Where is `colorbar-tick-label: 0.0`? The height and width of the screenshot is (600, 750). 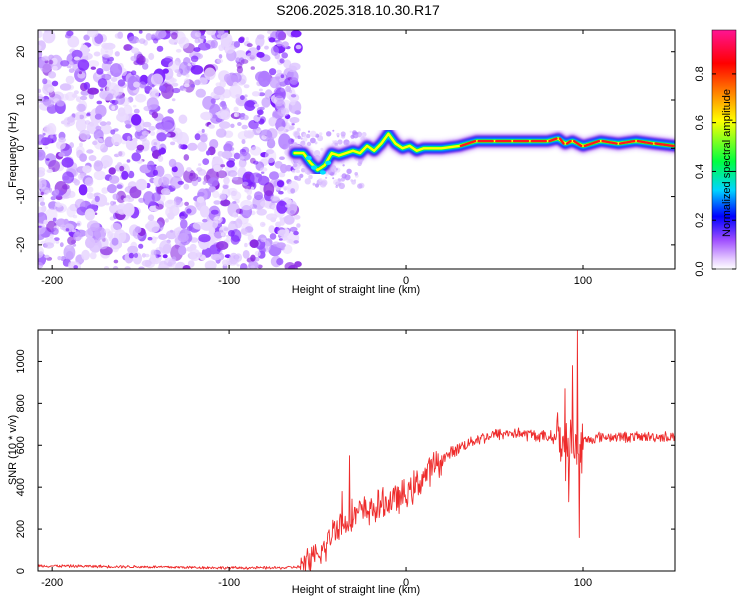
colorbar-tick-label: 0.0 is located at coordinates (700, 268).